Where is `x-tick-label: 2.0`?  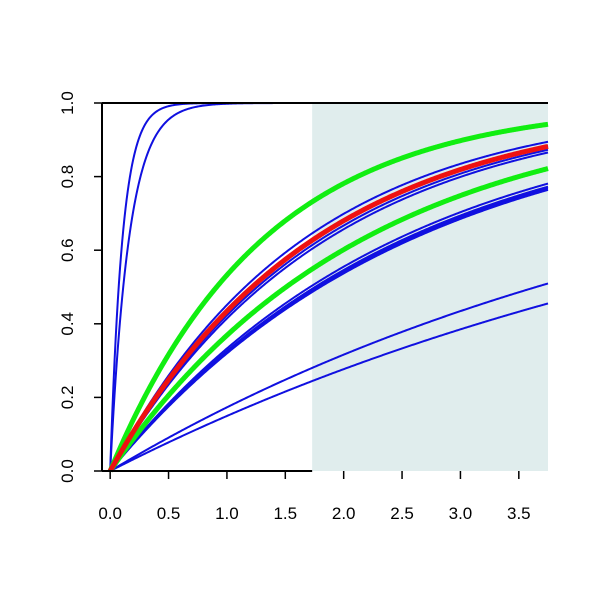 x-tick-label: 2.0 is located at coordinates (344, 513).